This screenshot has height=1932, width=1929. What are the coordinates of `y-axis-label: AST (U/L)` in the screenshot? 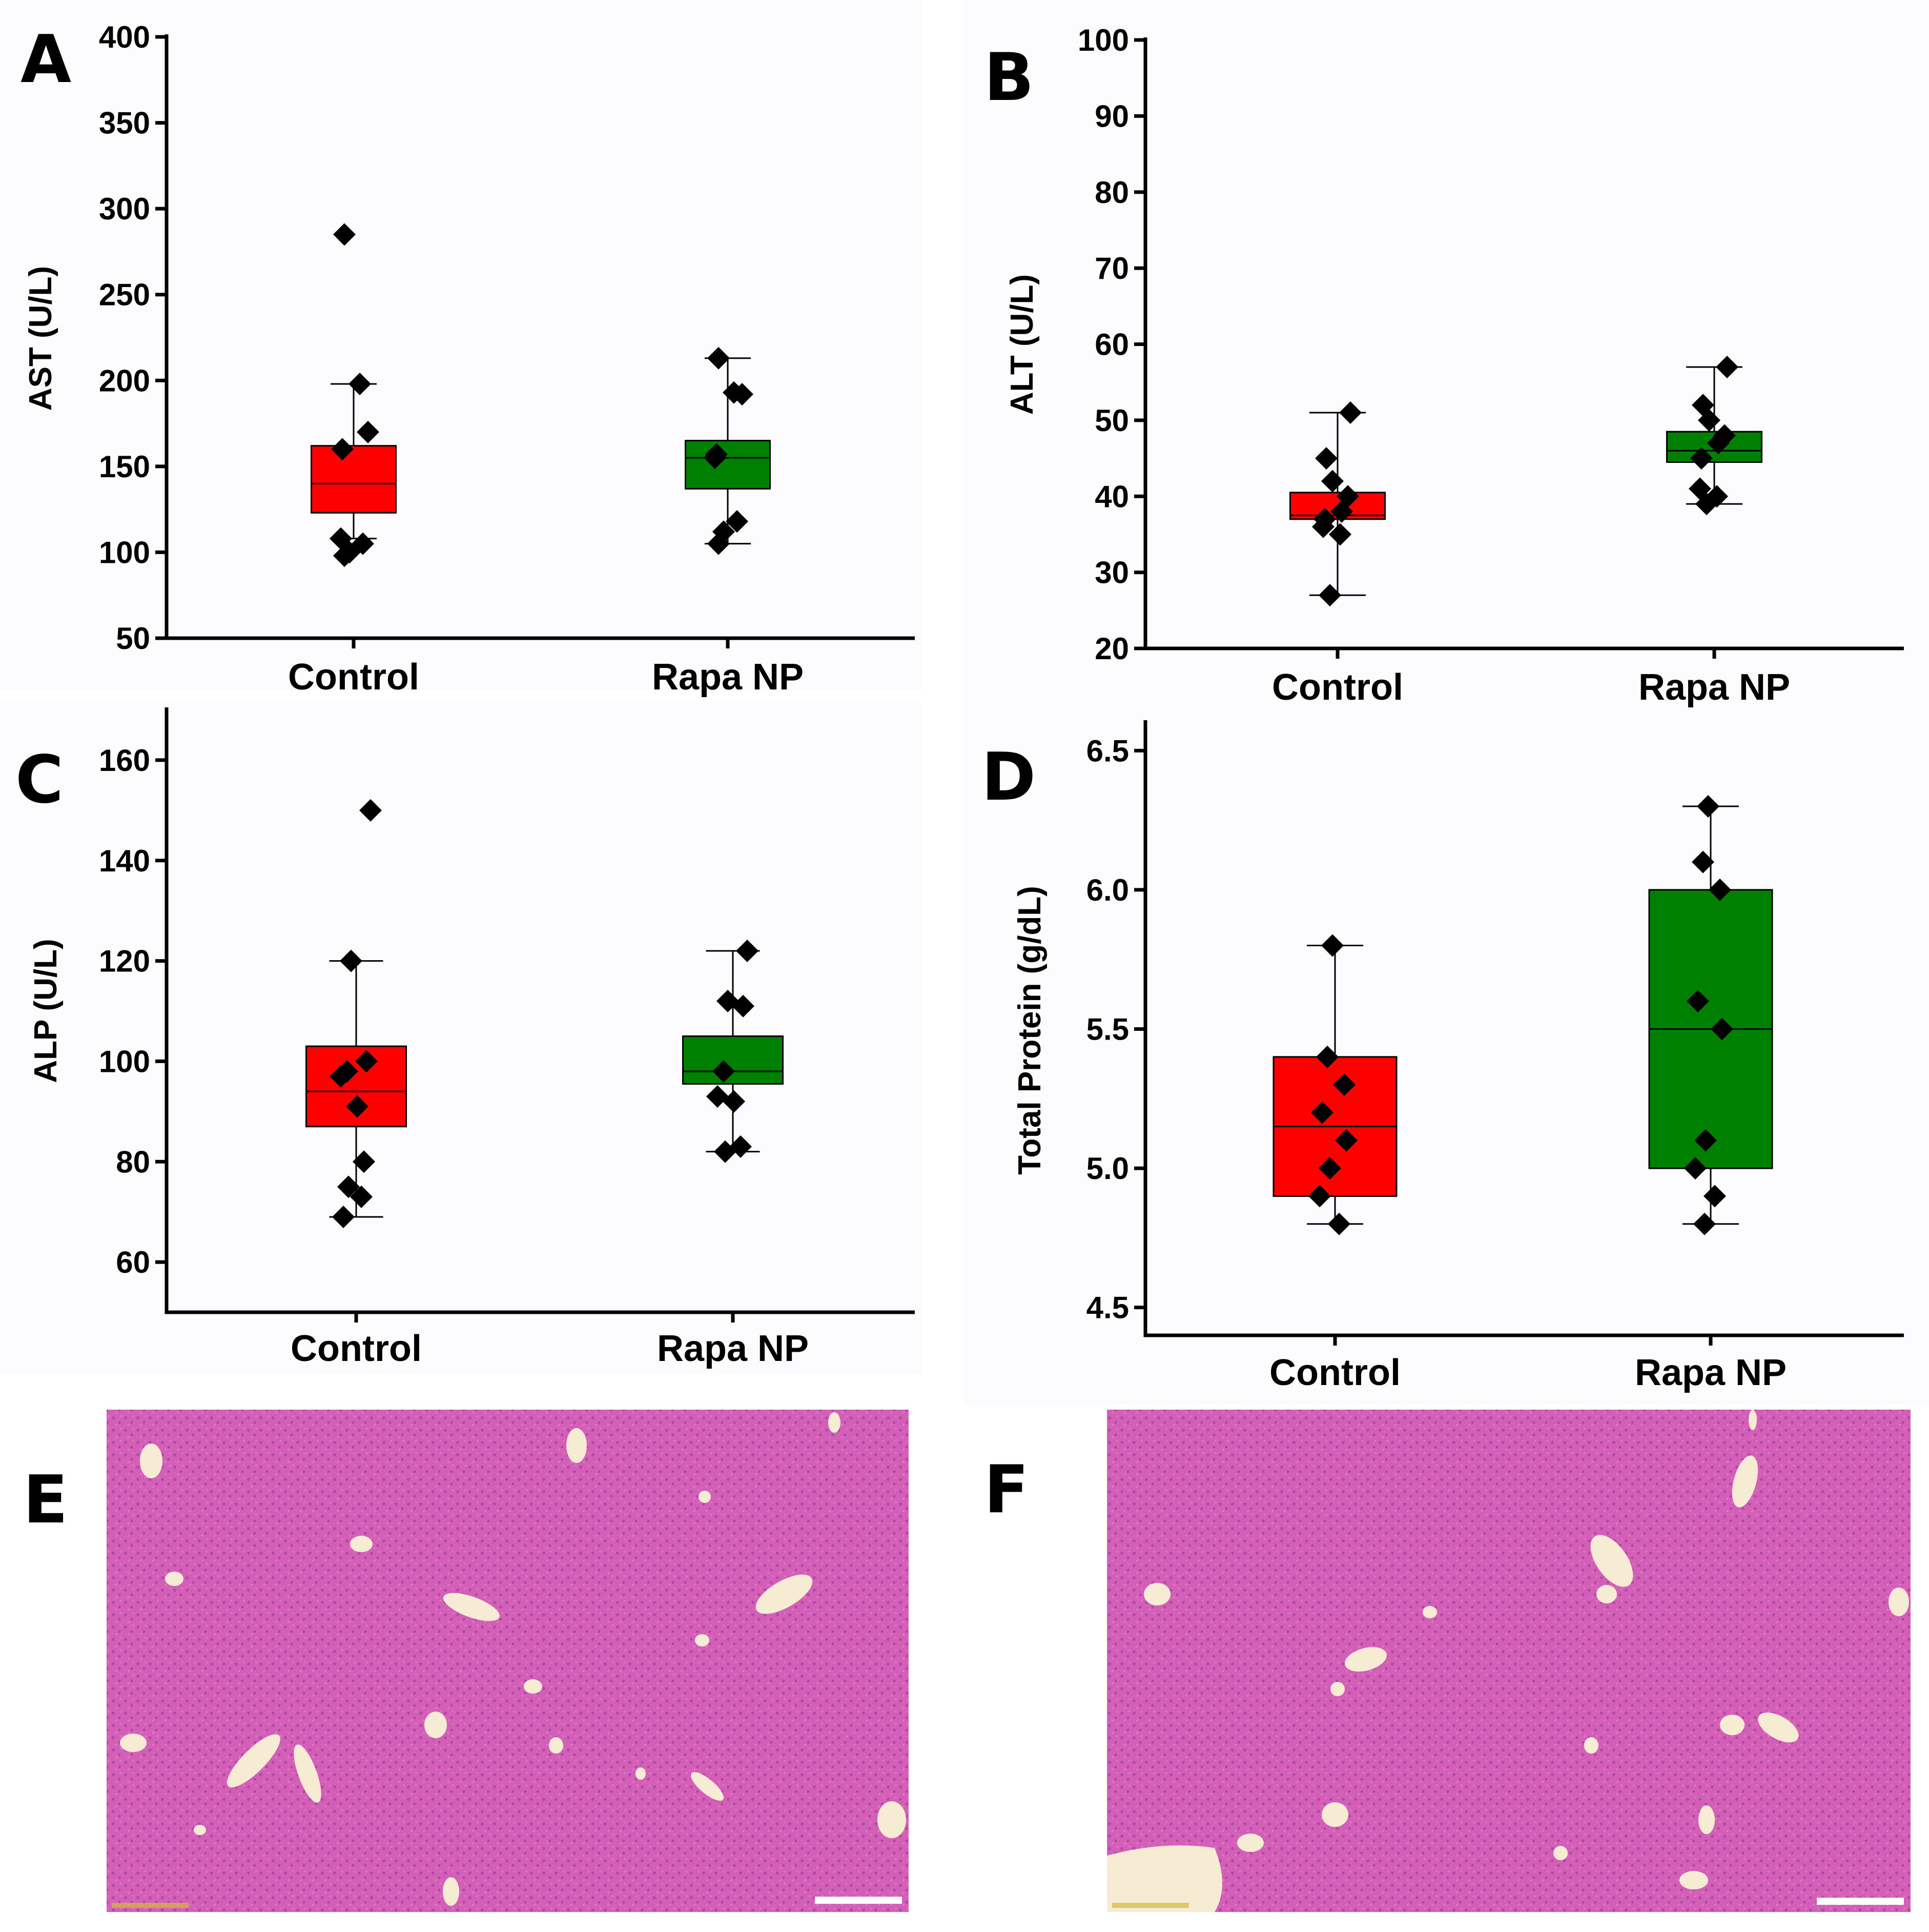 It's located at (41, 338).